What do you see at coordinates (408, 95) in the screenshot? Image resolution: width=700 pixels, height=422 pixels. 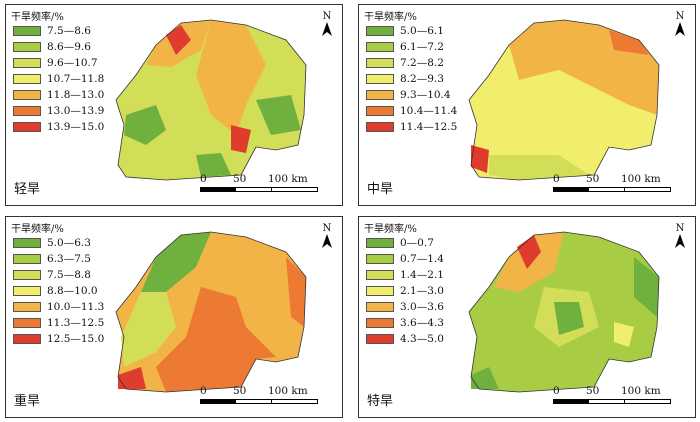 I see `legend-item: 9.3—10.4` at bounding box center [408, 95].